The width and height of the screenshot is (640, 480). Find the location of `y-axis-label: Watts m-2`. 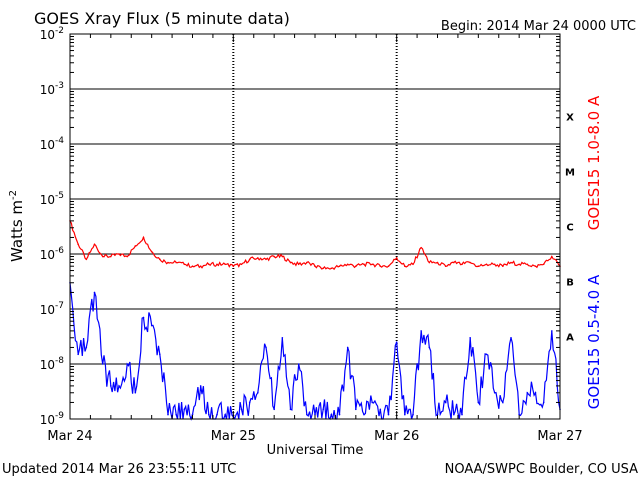

y-axis-label: Watts m-2 is located at coordinates (17, 226).